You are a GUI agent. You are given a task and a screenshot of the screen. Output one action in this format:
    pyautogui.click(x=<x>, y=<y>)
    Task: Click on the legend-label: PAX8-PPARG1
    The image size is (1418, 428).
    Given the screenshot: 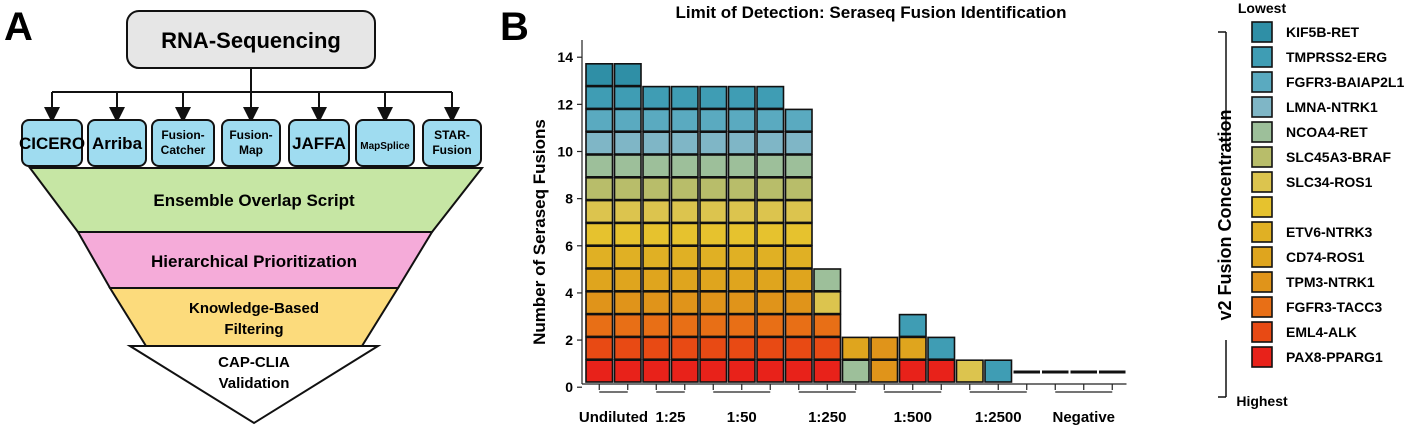 What is the action you would take?
    pyautogui.click(x=1334, y=357)
    